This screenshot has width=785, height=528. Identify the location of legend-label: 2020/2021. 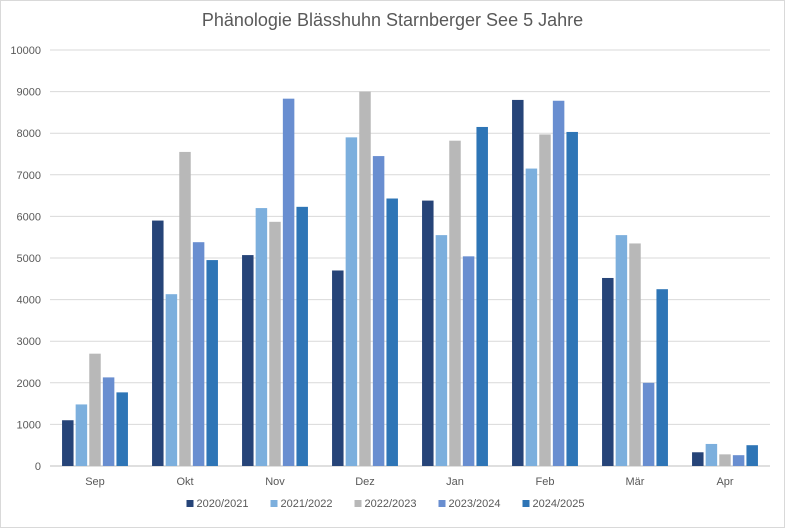
(223, 504).